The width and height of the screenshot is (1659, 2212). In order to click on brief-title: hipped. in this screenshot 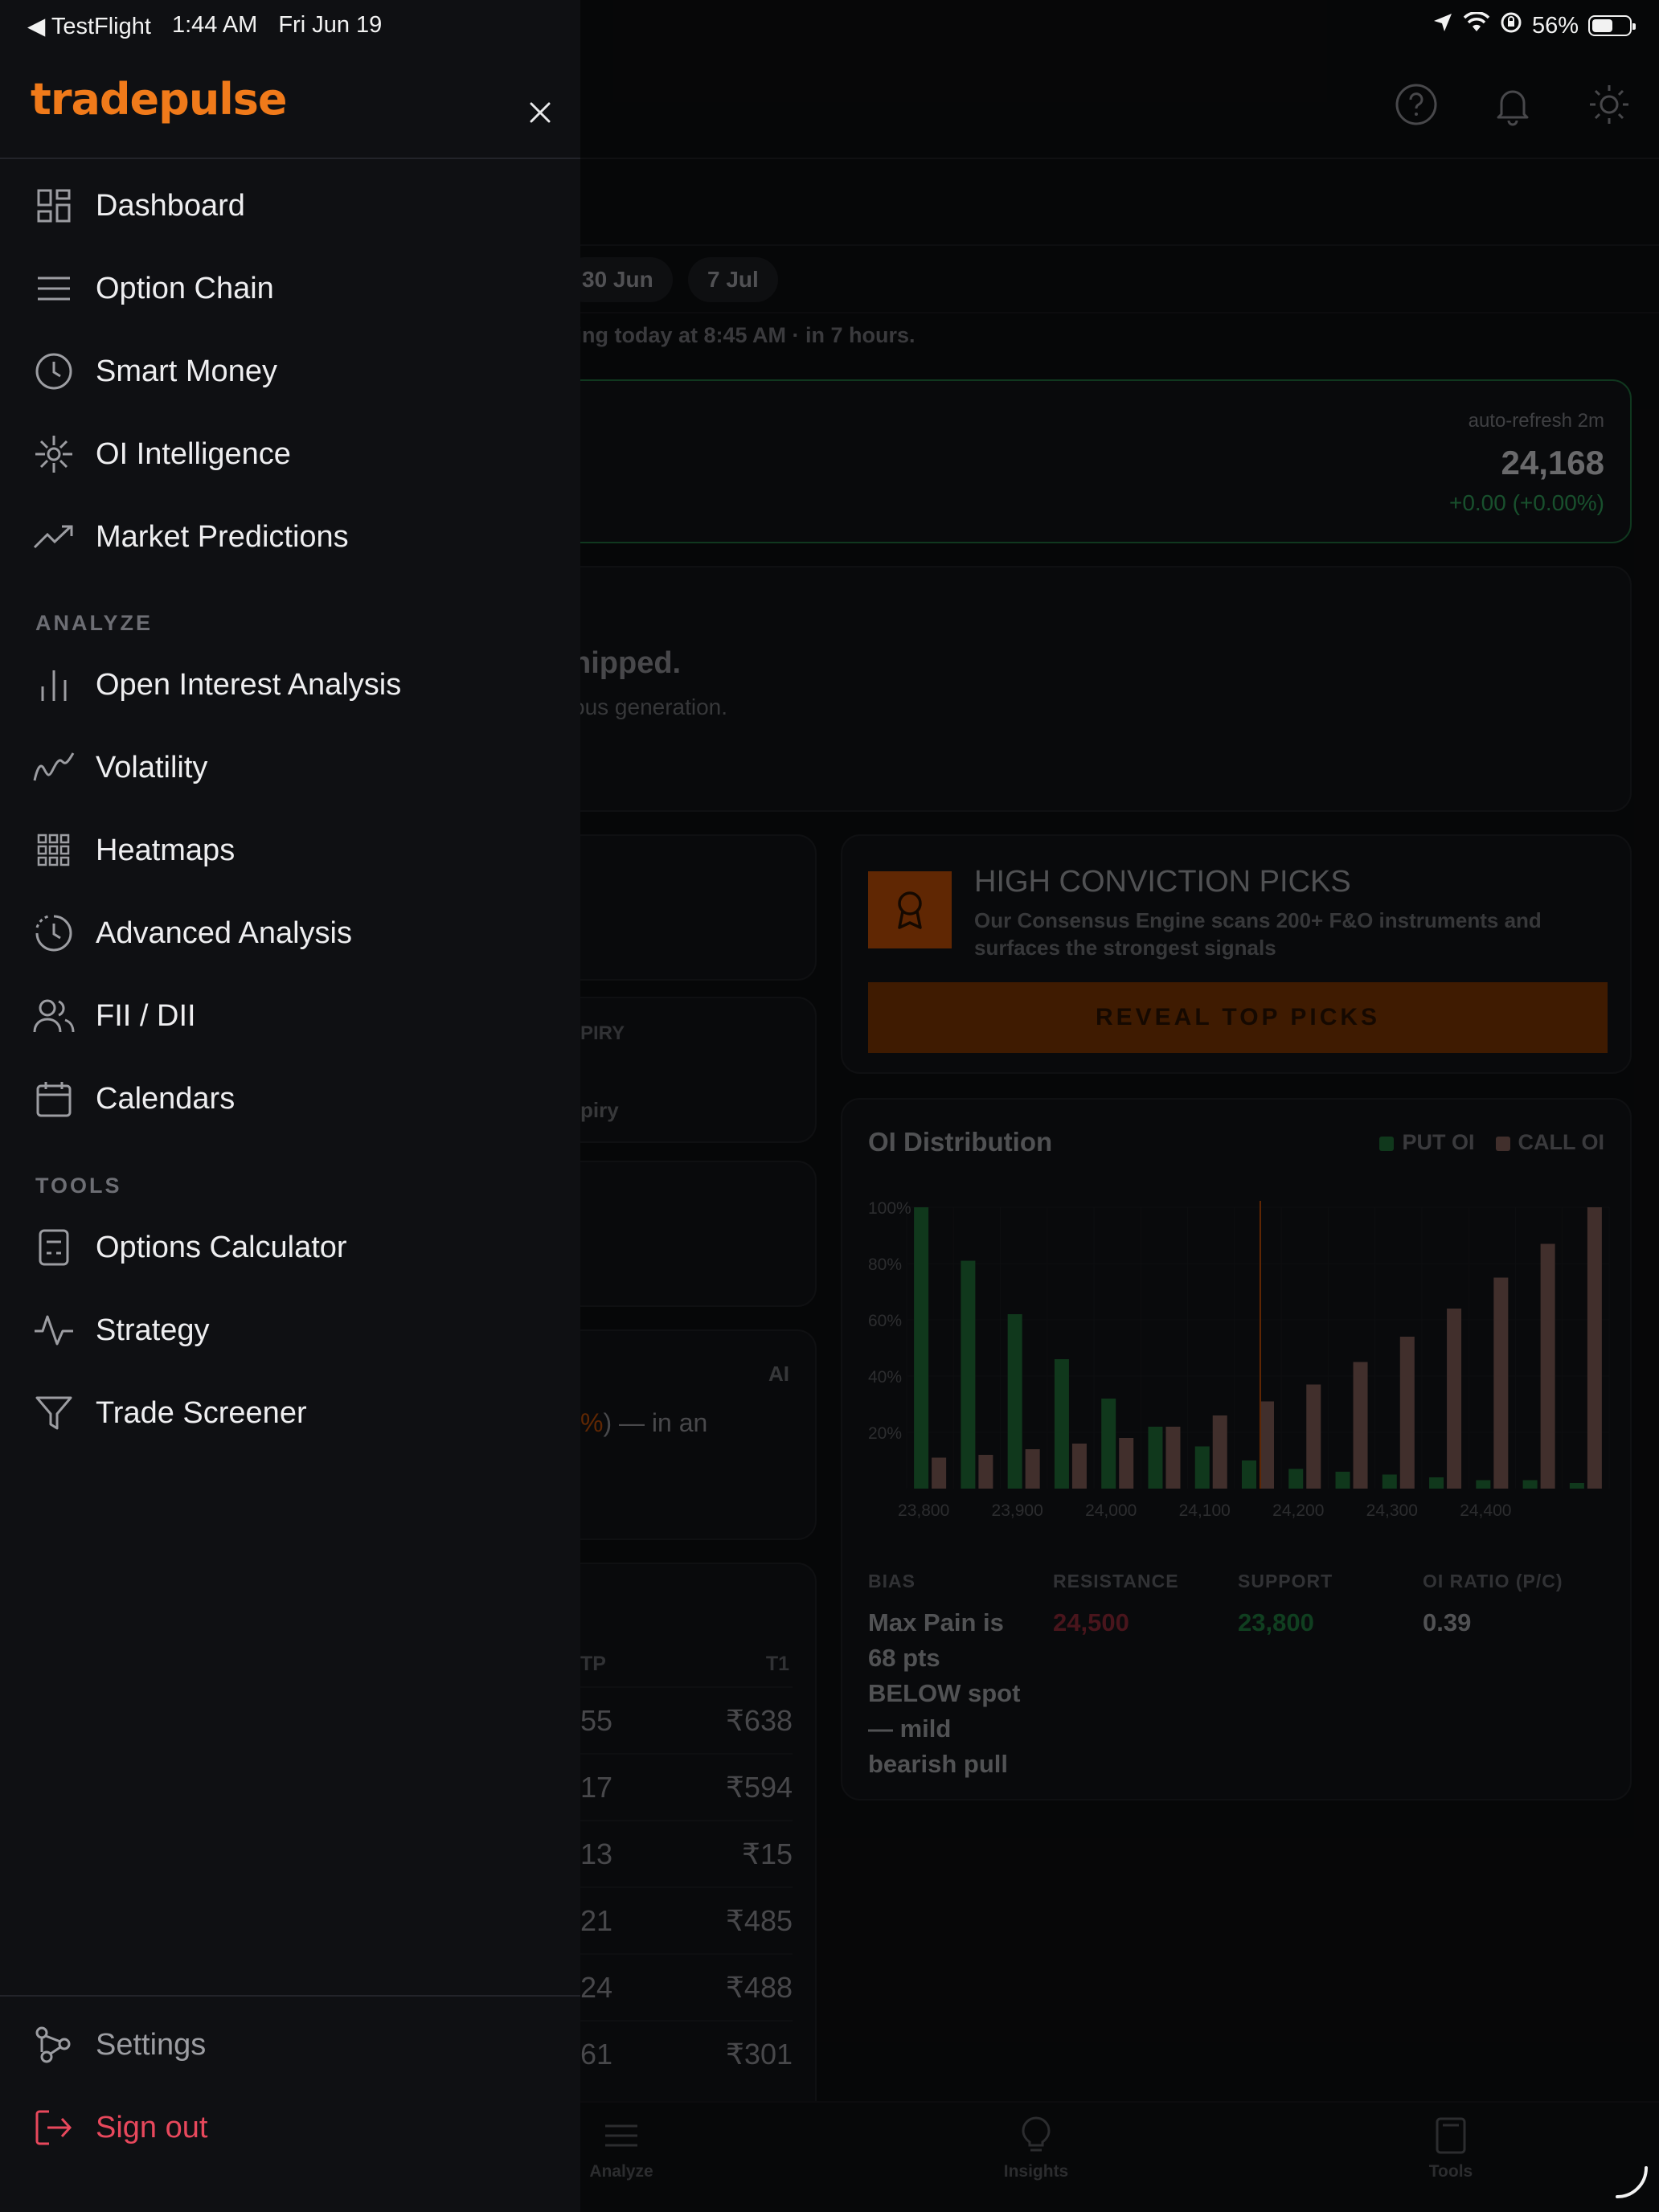, I will do `click(627, 663)`.